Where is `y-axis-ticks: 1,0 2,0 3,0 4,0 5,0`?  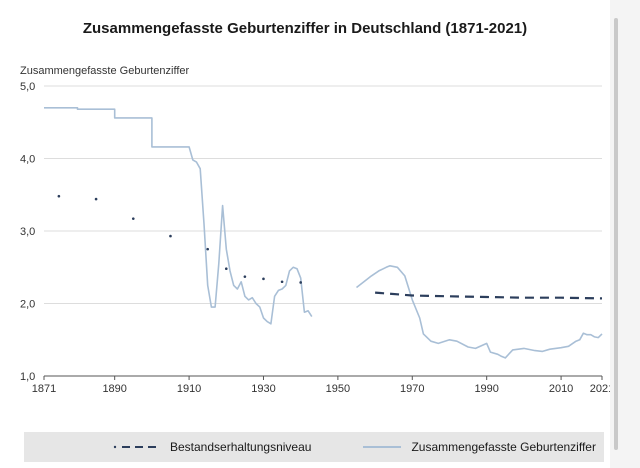 y-axis-ticks: 1,0 2,0 3,0 4,0 5,0 is located at coordinates (27, 232).